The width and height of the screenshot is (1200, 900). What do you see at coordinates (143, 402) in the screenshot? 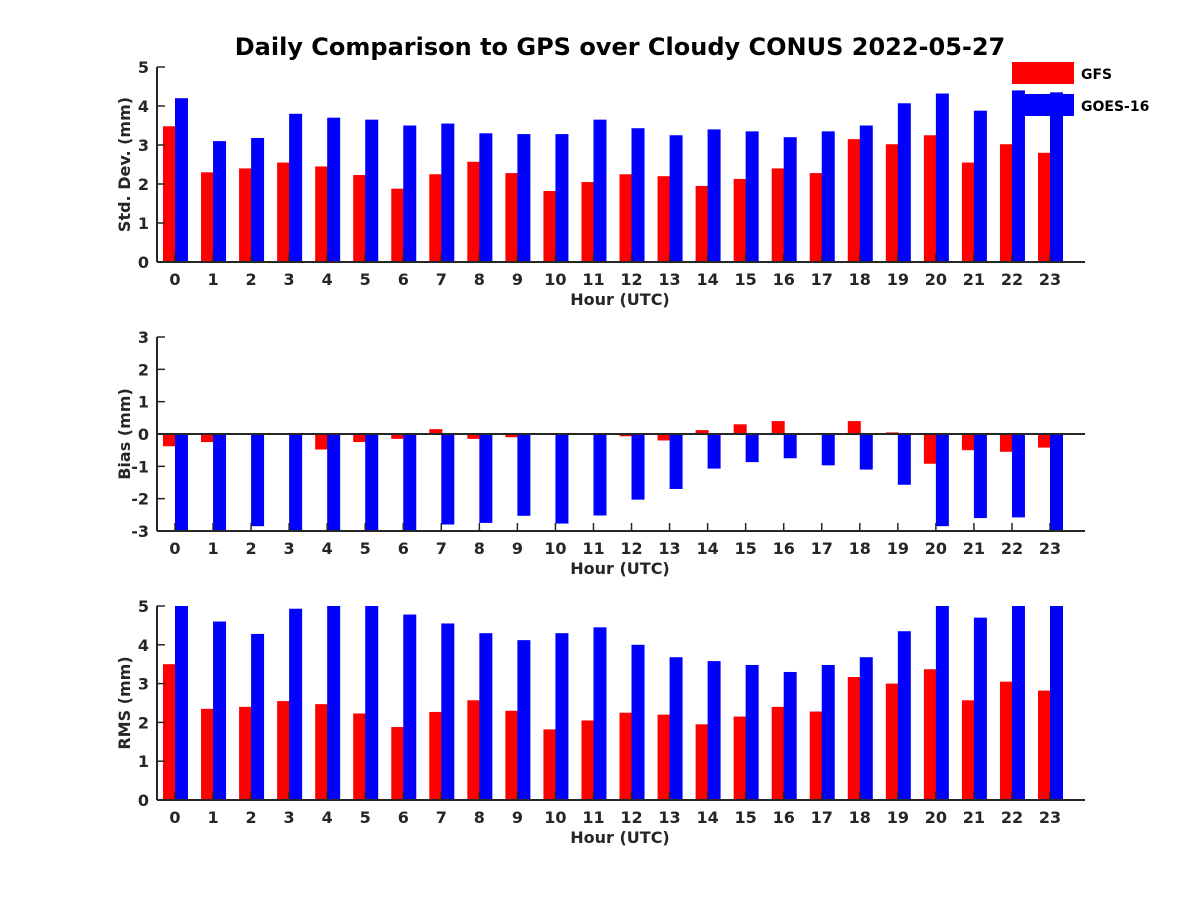
I see `y-tick-label-bias: 1` at bounding box center [143, 402].